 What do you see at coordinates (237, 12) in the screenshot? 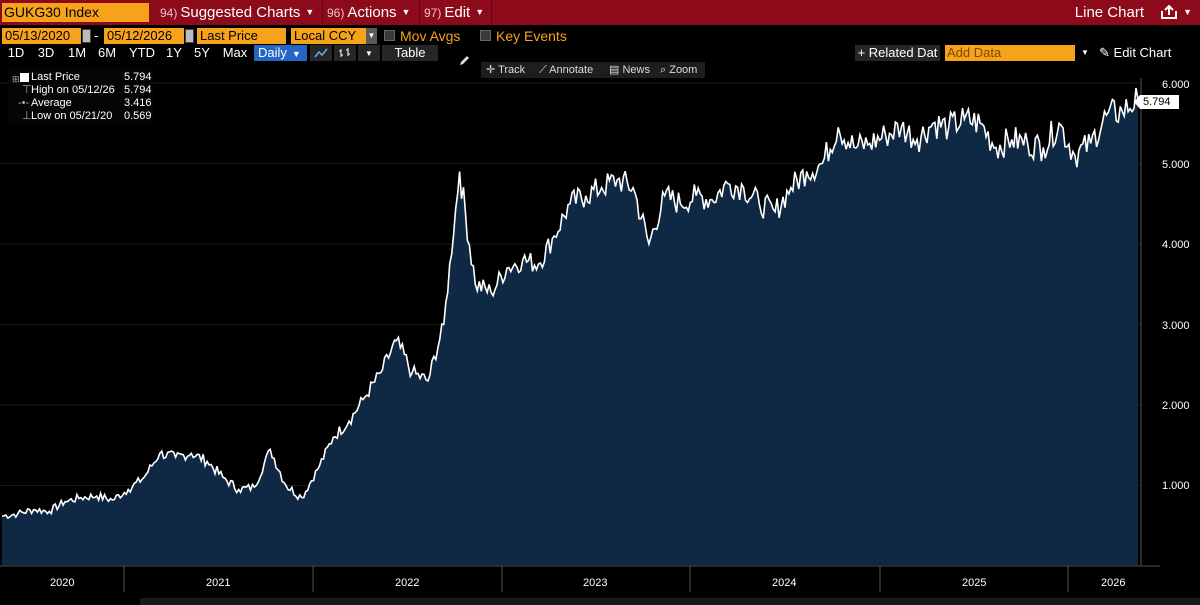
I see `suggested-charts-menu: 94) Suggested Charts ▼` at bounding box center [237, 12].